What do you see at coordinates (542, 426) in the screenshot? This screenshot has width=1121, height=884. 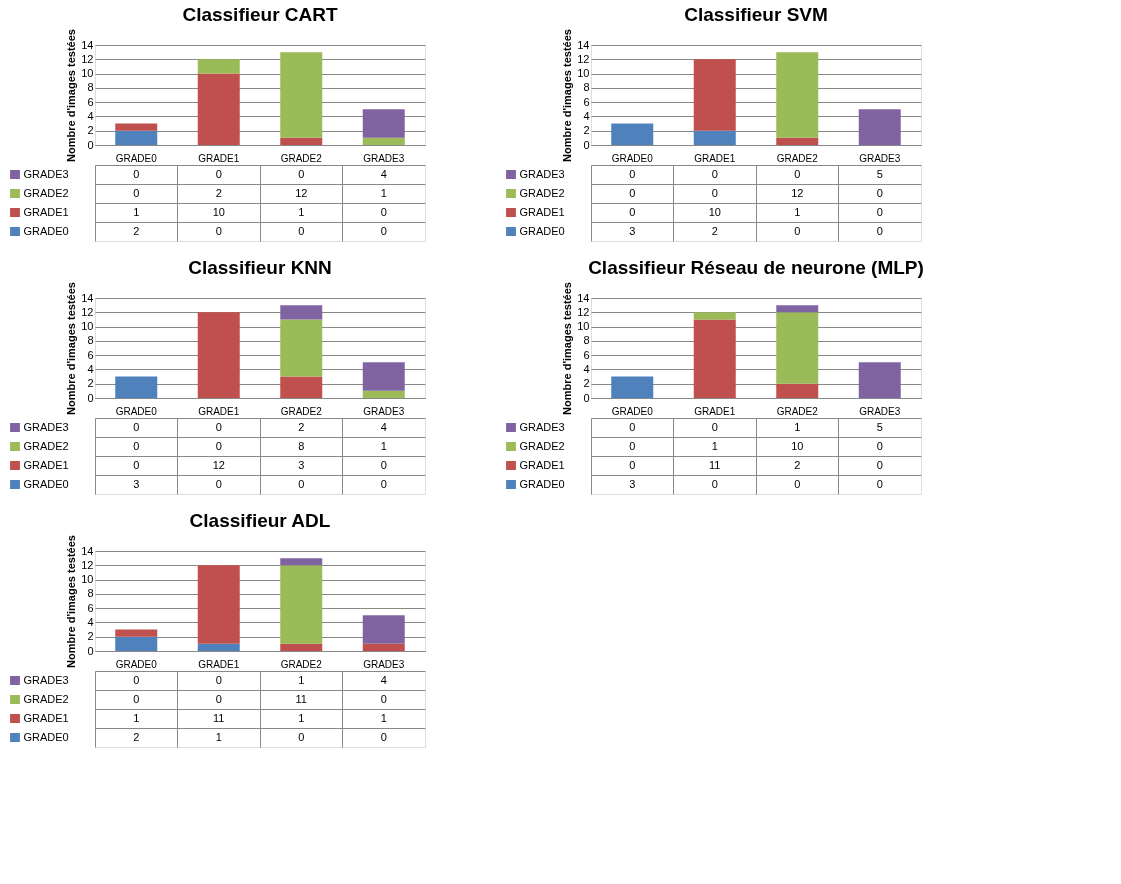 I see `legend-label: GRADE3` at bounding box center [542, 426].